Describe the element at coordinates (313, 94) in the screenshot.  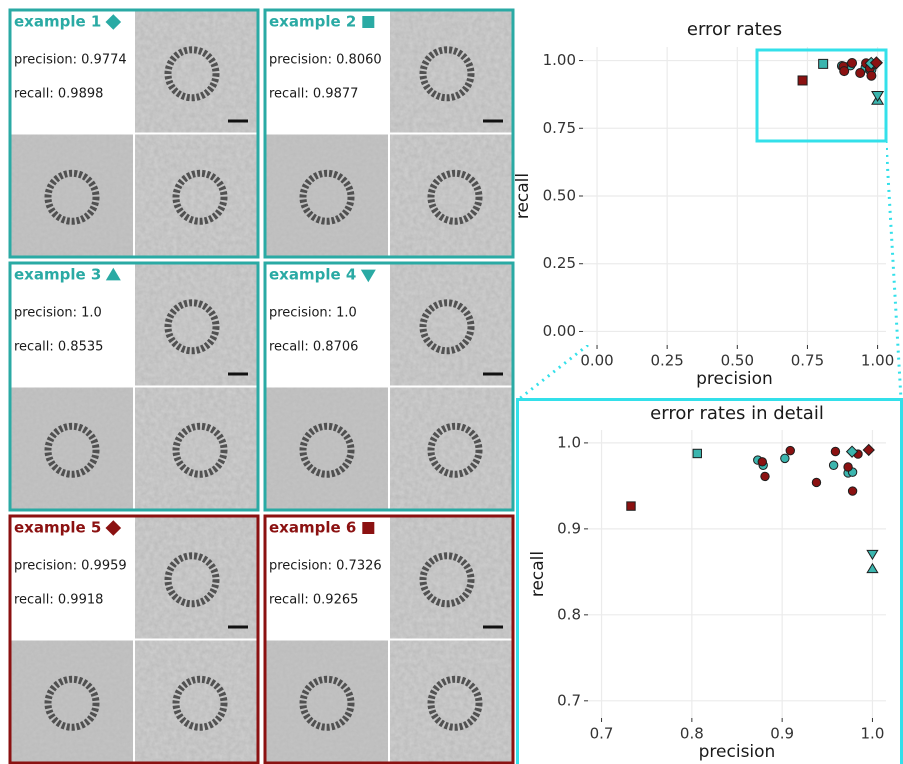
I see `recall-text: recall: 0.9877` at that location.